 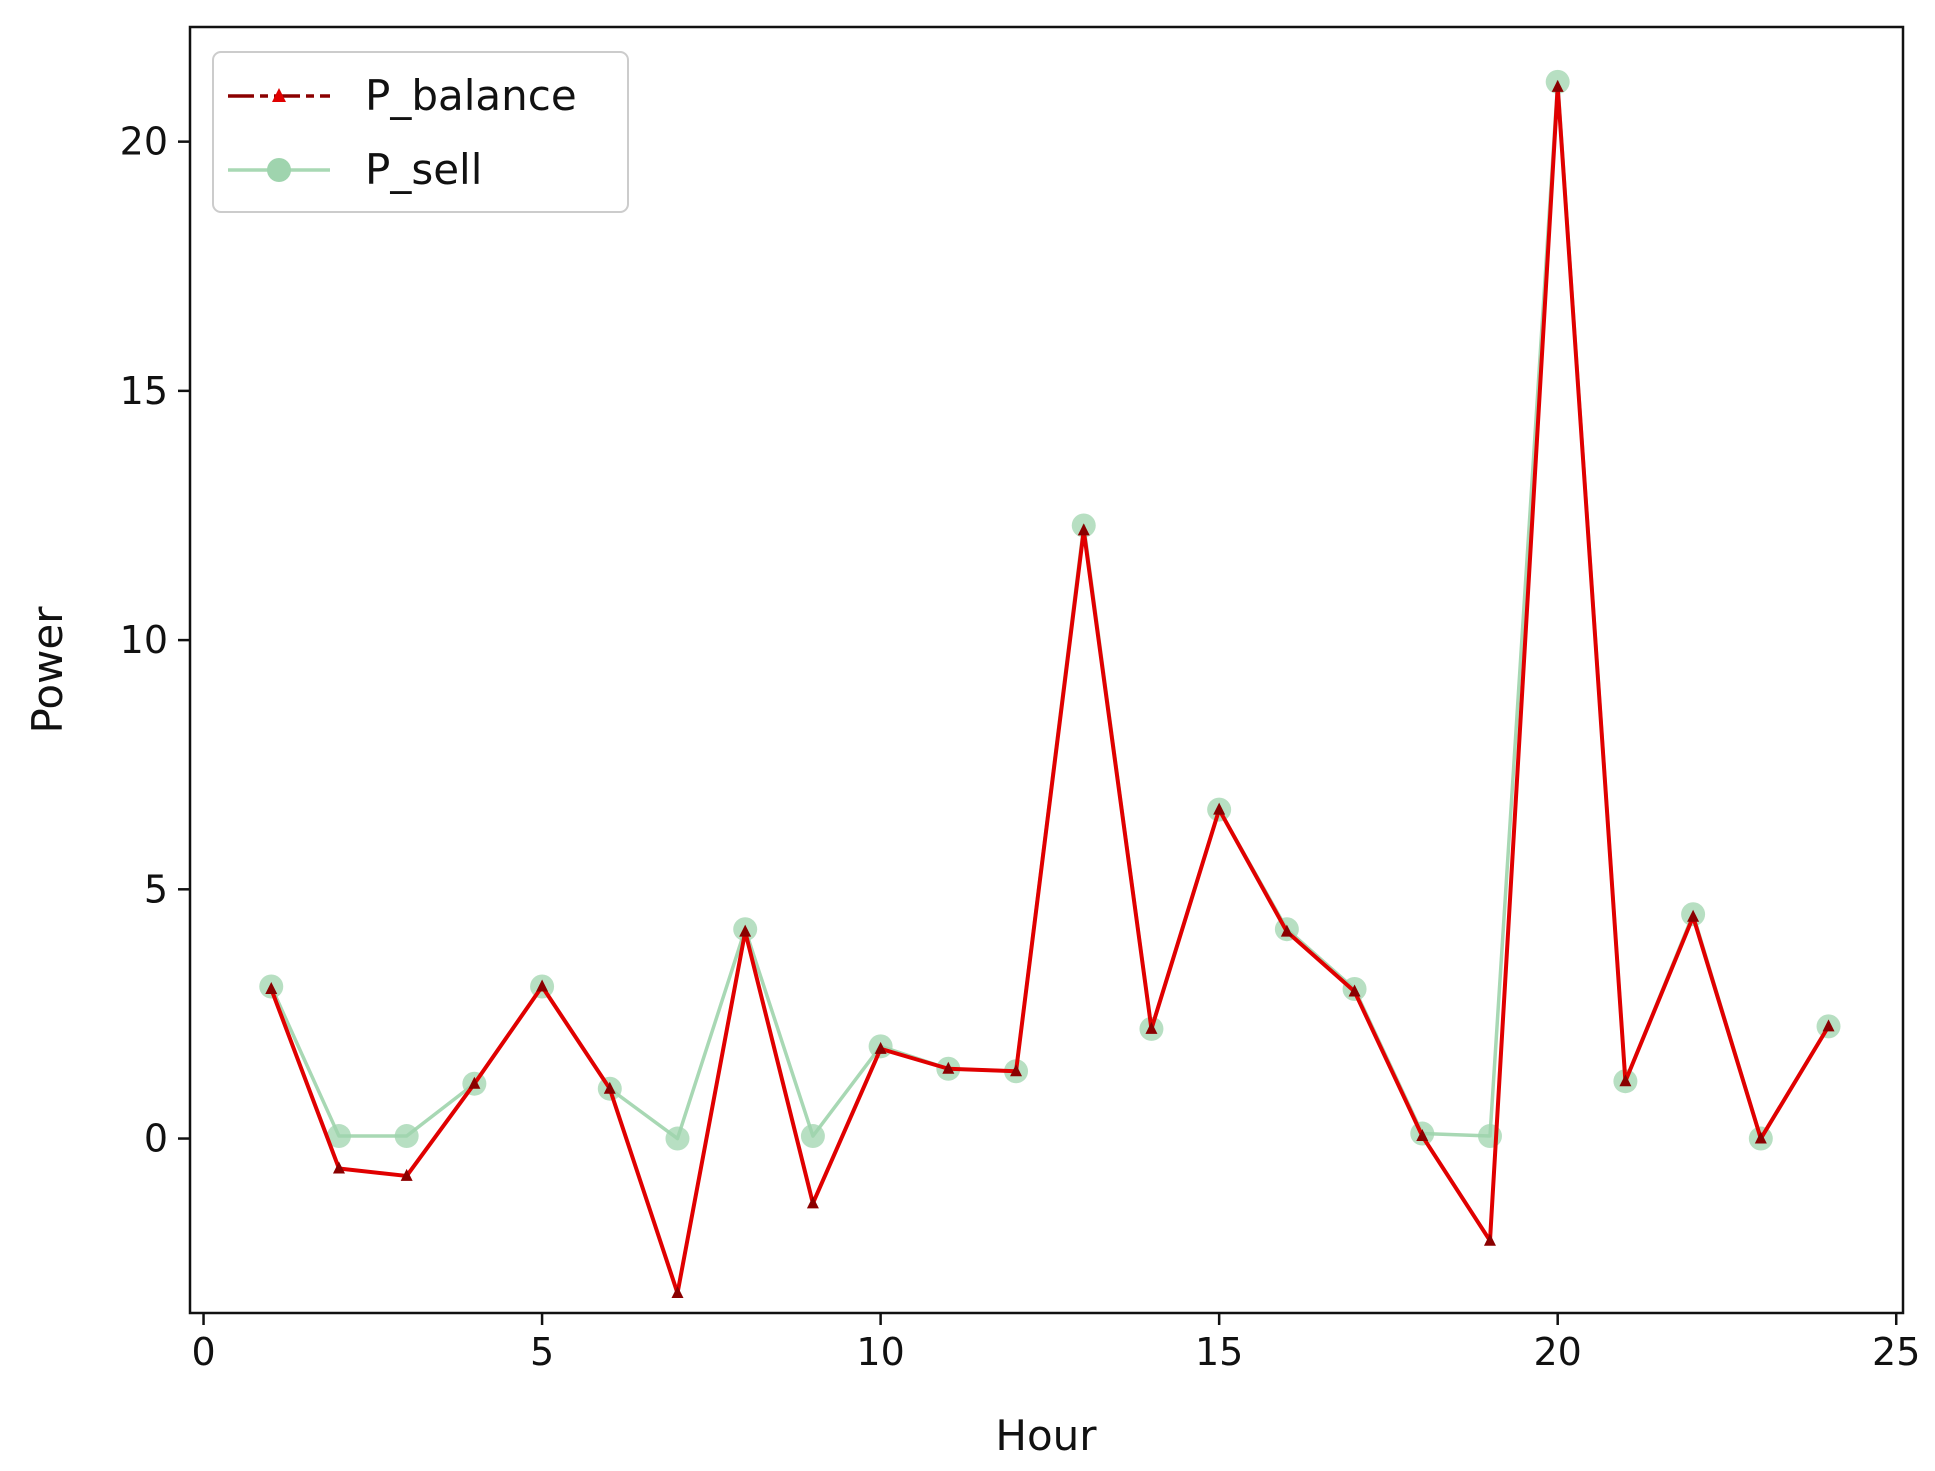 What do you see at coordinates (156, 1139) in the screenshot?
I see `y-tick-label: 0` at bounding box center [156, 1139].